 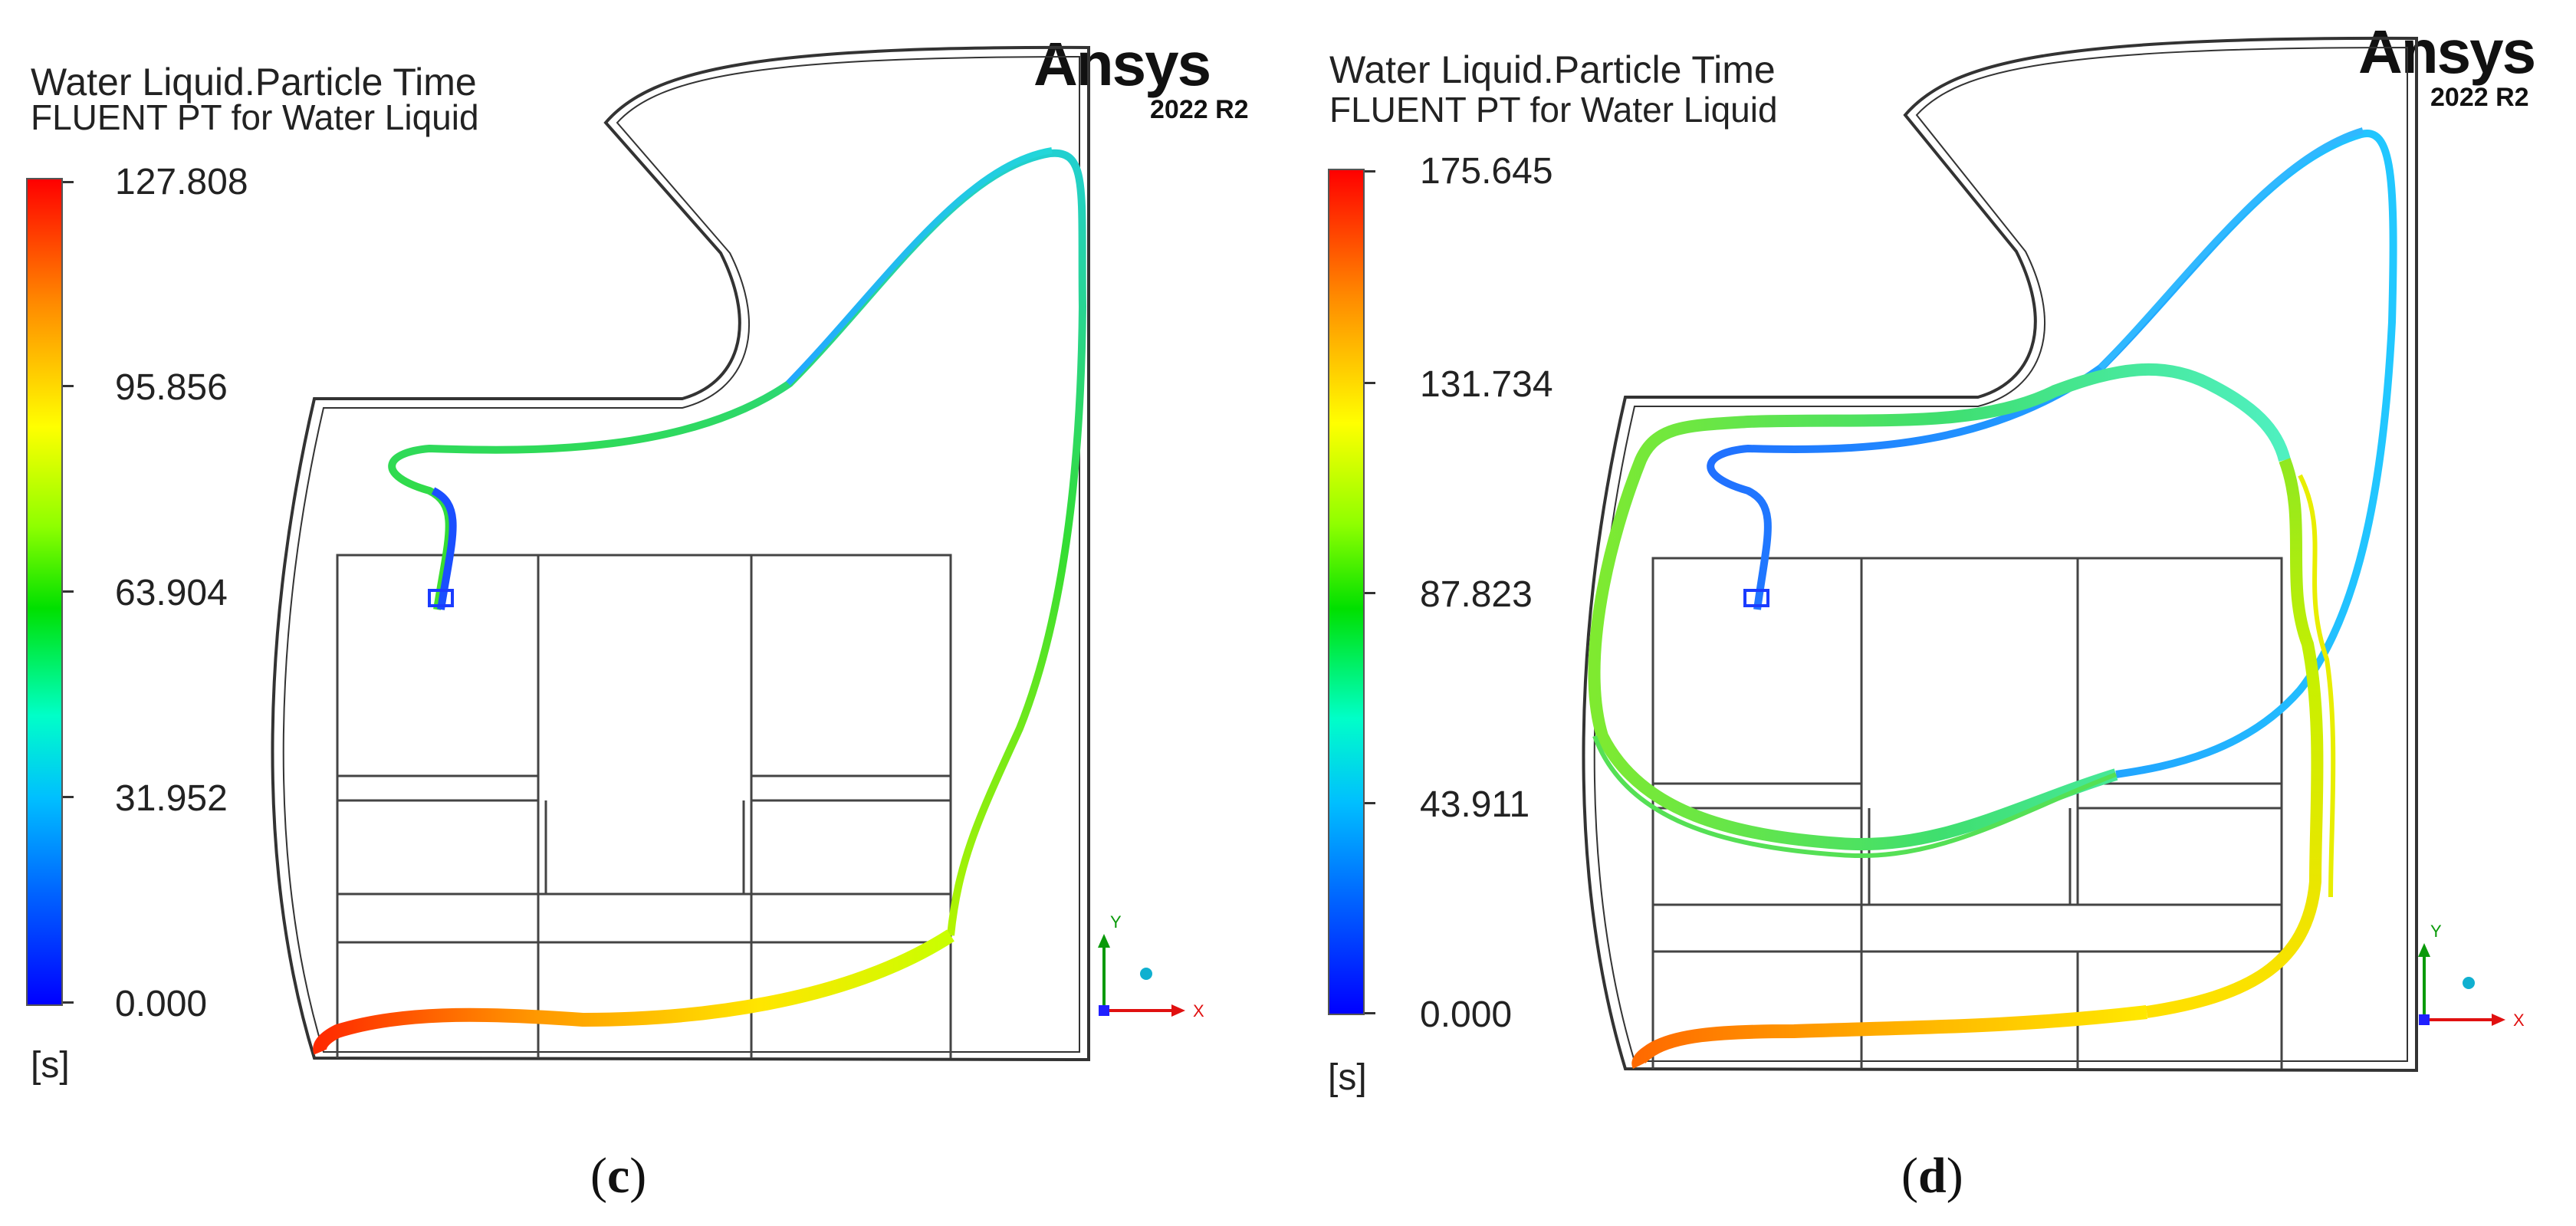 I want to click on panel-caption: (d), so click(x=1932, y=1176).